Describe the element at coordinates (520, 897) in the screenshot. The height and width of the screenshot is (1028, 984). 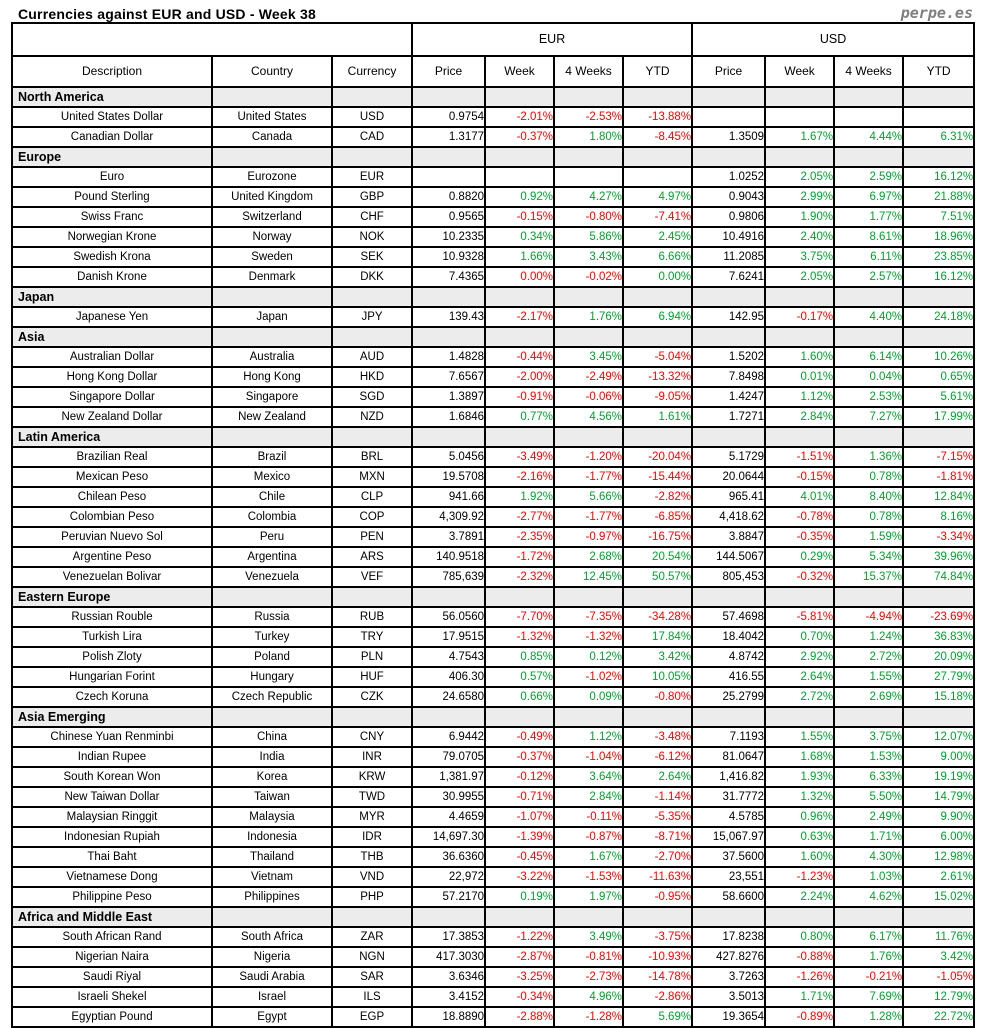
I see `cell-eur-week: 0.19%` at that location.